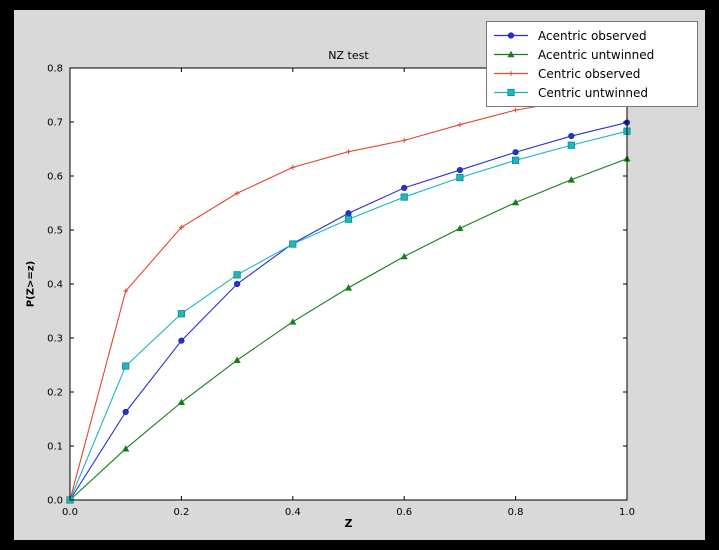 The height and width of the screenshot is (550, 719). Describe the element at coordinates (55, 285) in the screenshot. I see `y-tick-label: 0.4` at that location.